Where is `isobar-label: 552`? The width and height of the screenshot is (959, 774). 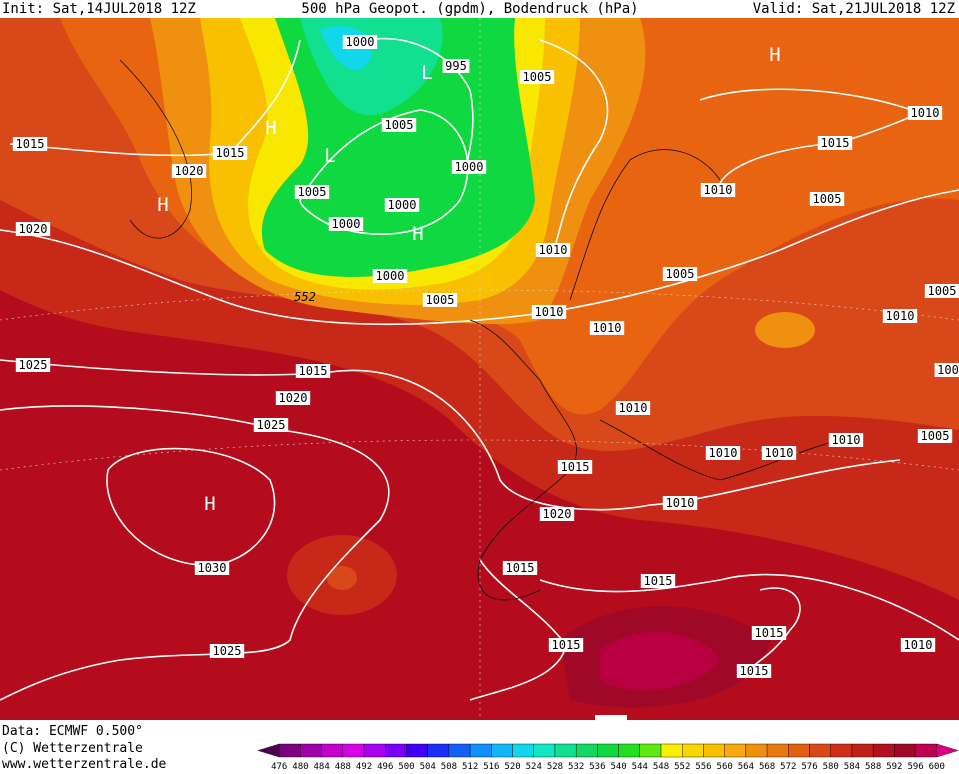
isobar-label: 552 is located at coordinates (305, 297).